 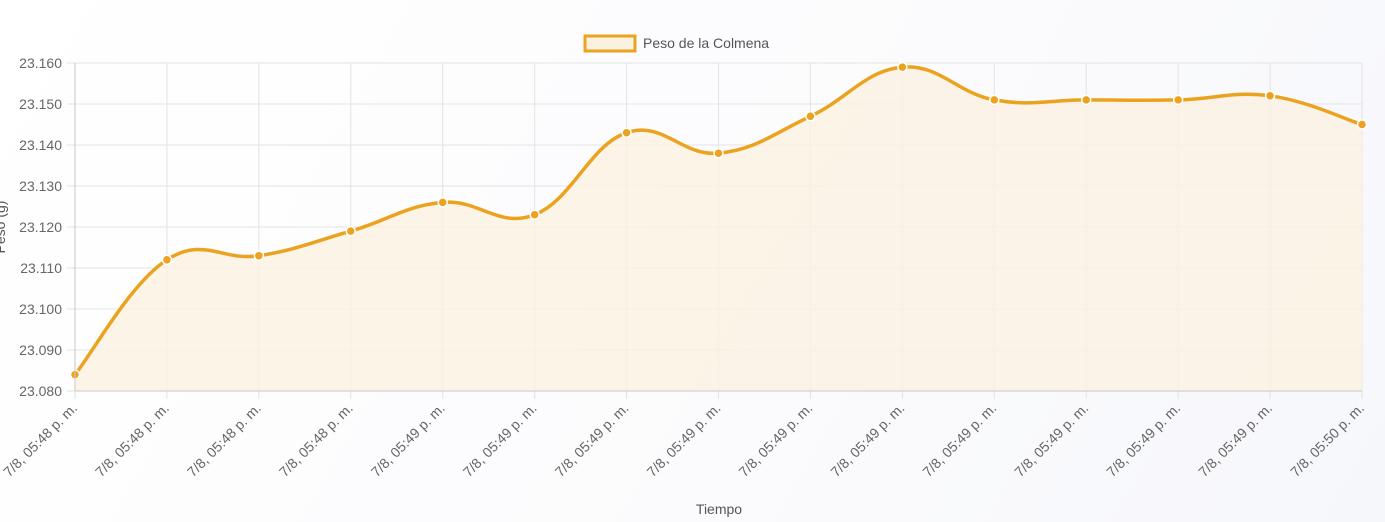 What do you see at coordinates (4, 227) in the screenshot?
I see `y-axis-title: Peso (g)` at bounding box center [4, 227].